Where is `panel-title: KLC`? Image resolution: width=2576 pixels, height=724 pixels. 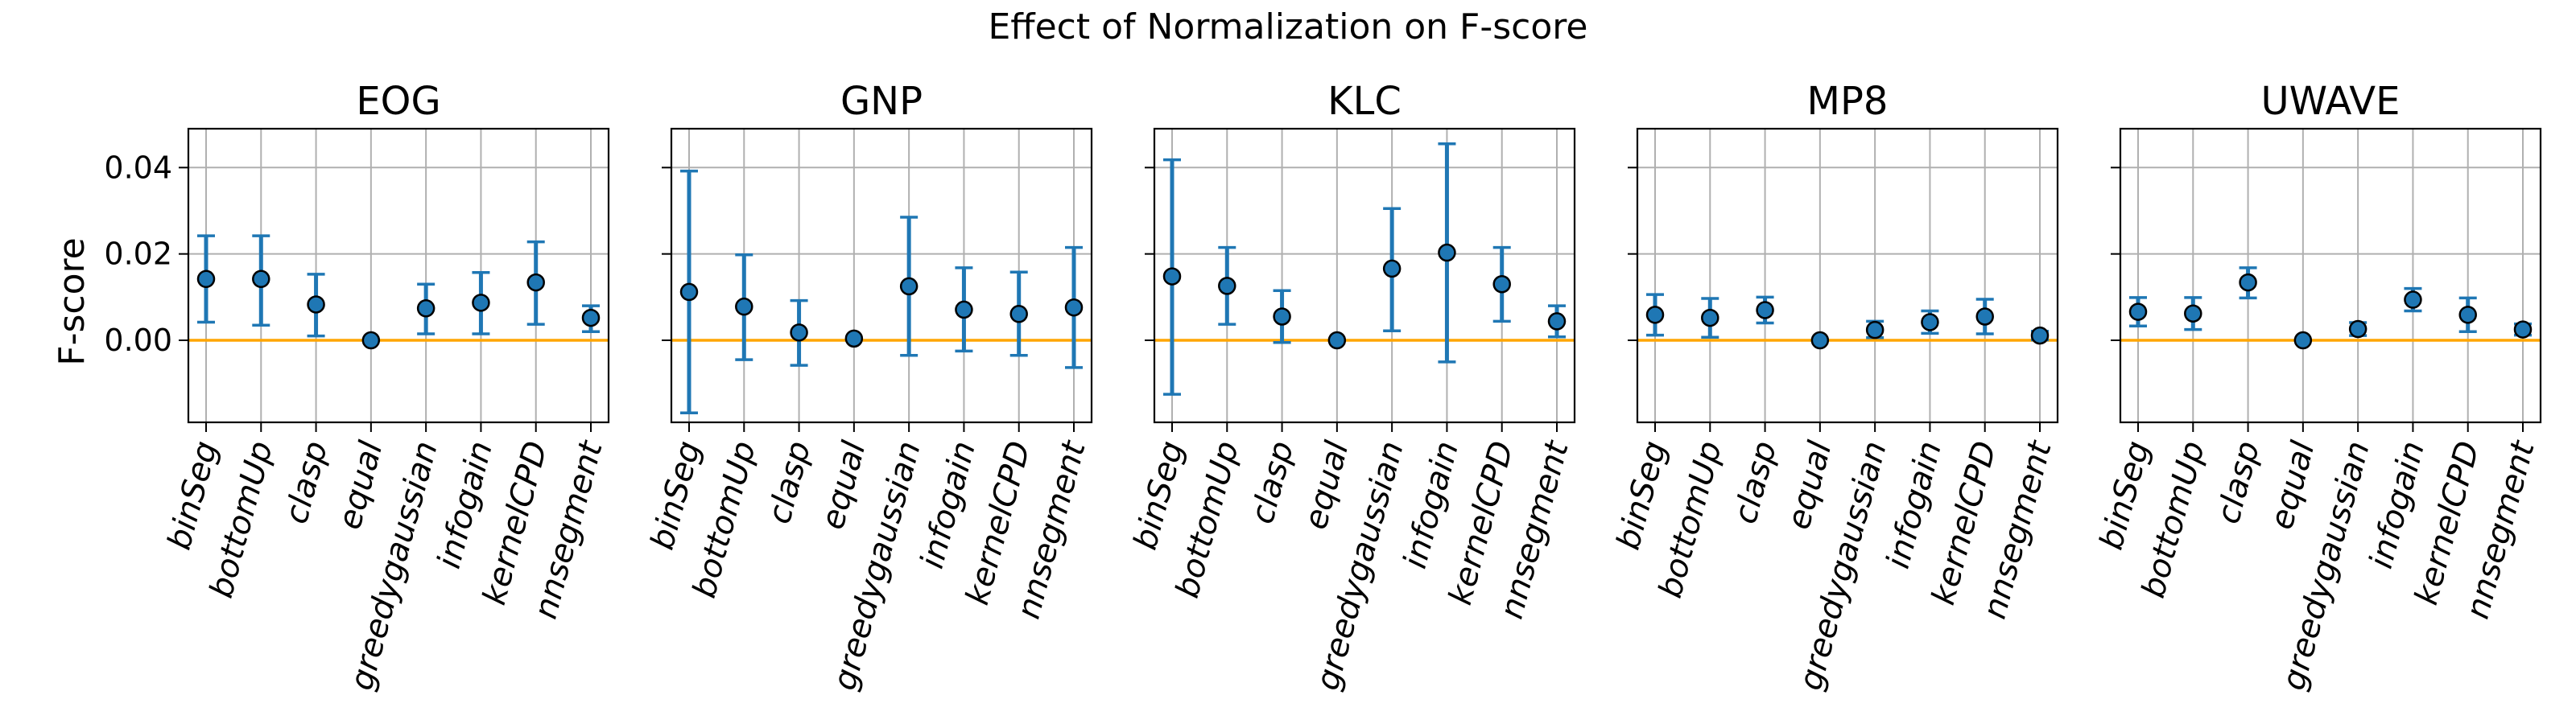 panel-title: KLC is located at coordinates (1364, 101).